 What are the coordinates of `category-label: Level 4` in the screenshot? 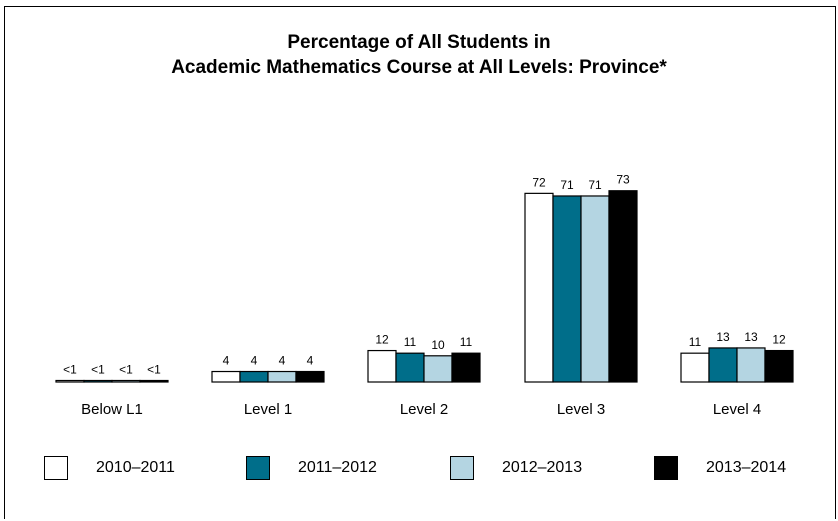 It's located at (737, 409).